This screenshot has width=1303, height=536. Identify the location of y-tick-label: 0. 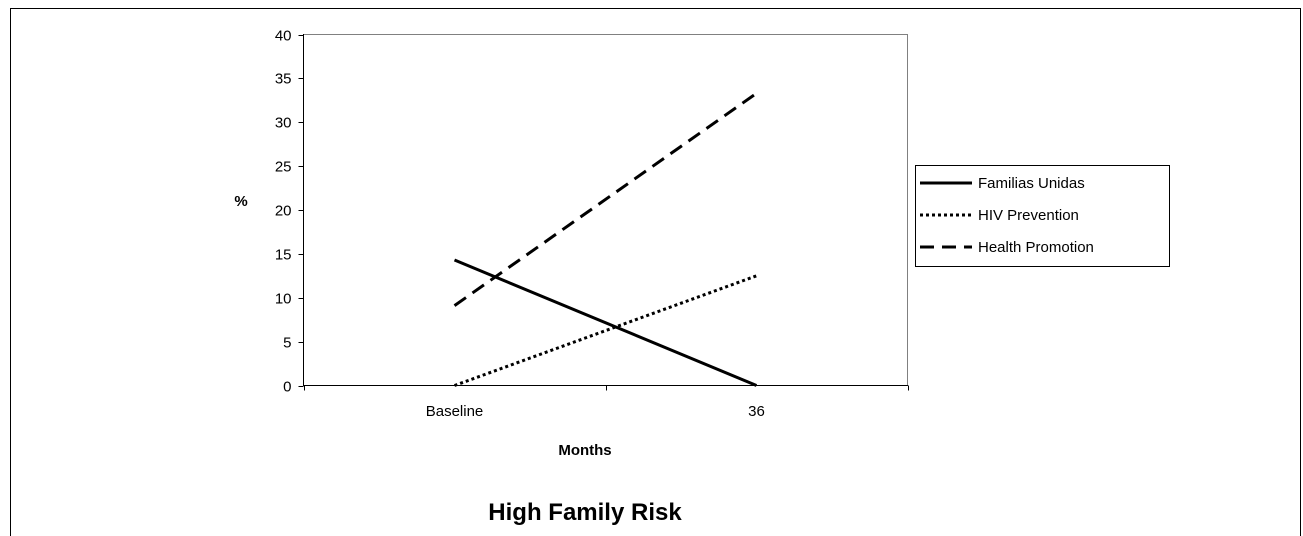
(287, 387).